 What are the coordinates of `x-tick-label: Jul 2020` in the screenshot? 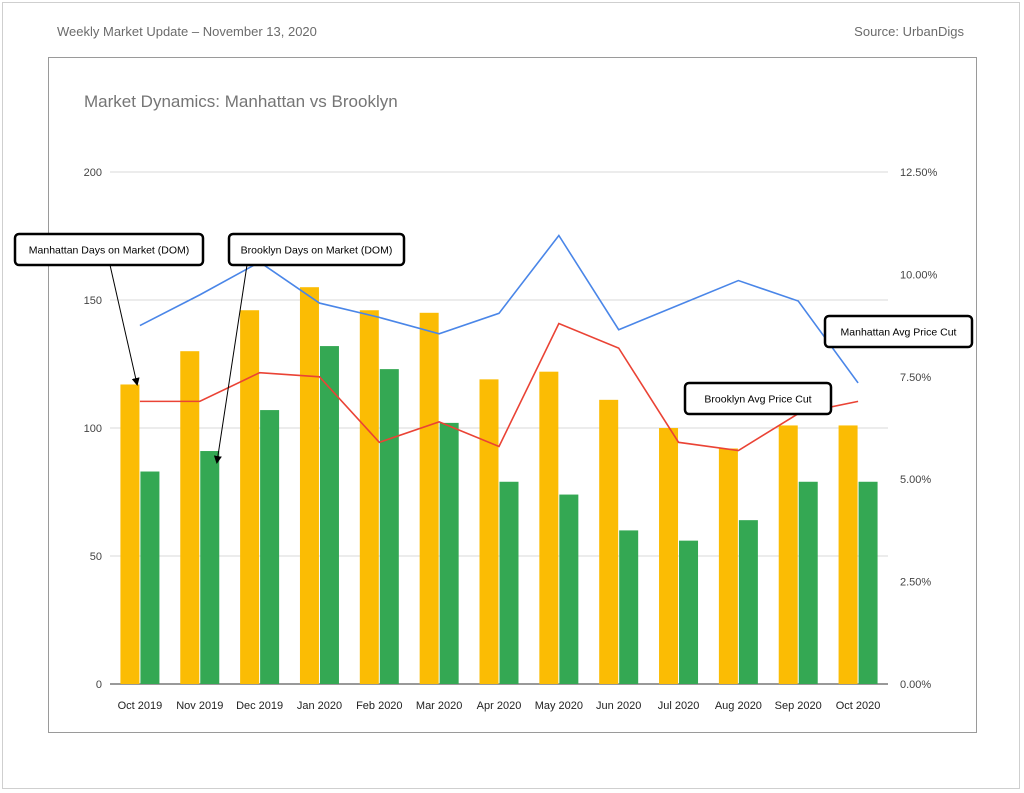 It's located at (679, 706).